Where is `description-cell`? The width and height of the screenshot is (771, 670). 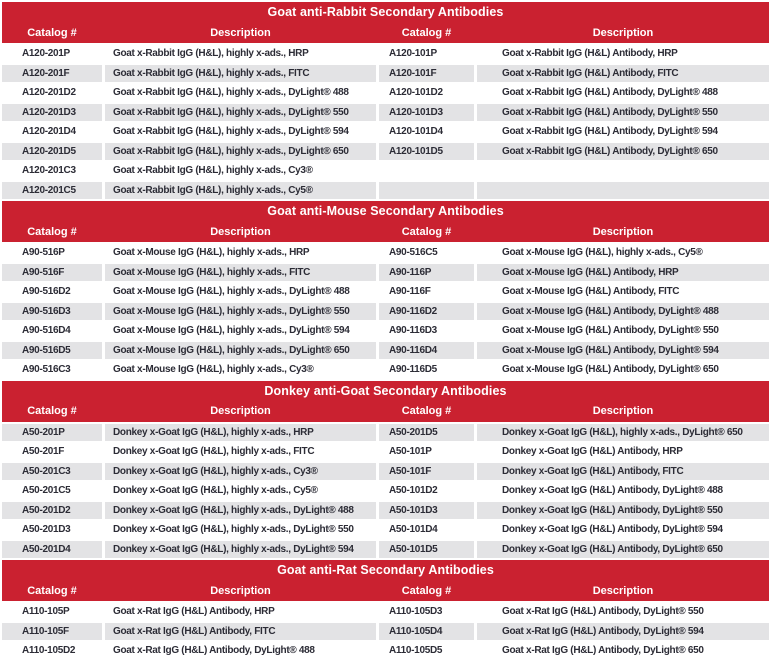 description-cell is located at coordinates (623, 190).